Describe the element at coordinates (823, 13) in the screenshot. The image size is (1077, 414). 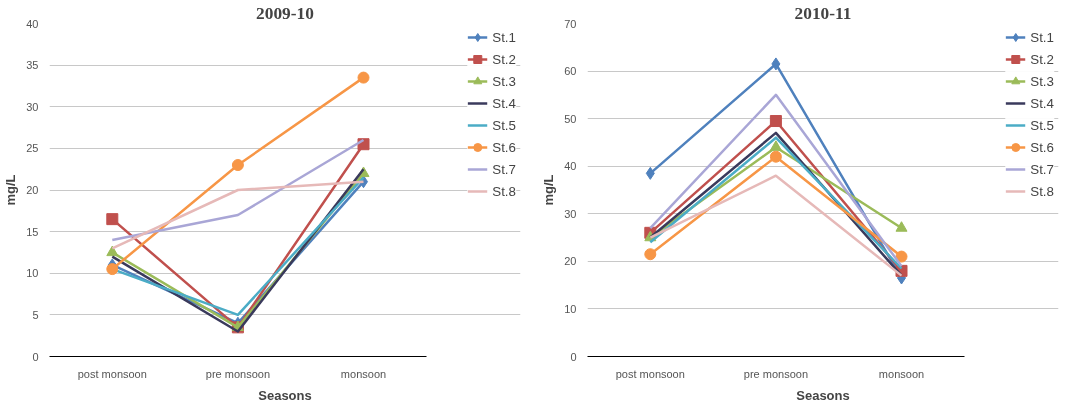
I see `chart-title: 2010-11` at that location.